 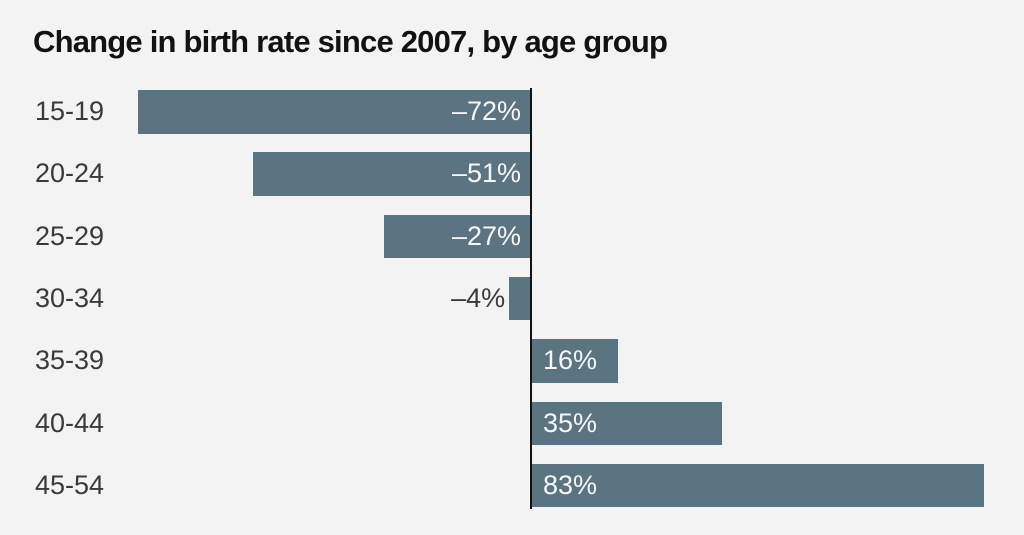 What do you see at coordinates (486, 173) in the screenshot?
I see `value-label: –51%` at bounding box center [486, 173].